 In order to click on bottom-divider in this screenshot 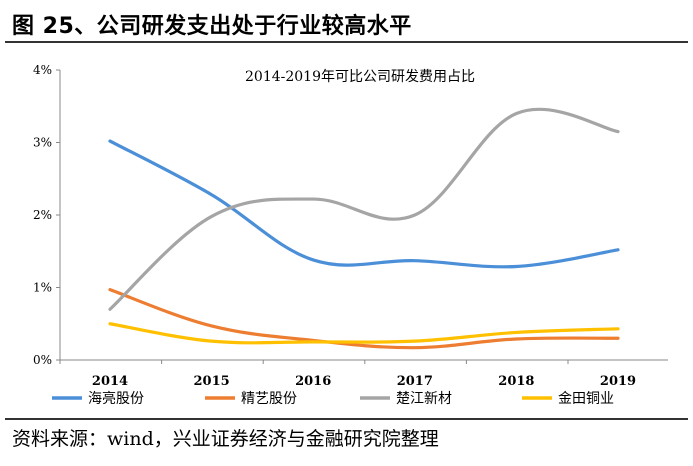, I will do `click(346, 419)`.